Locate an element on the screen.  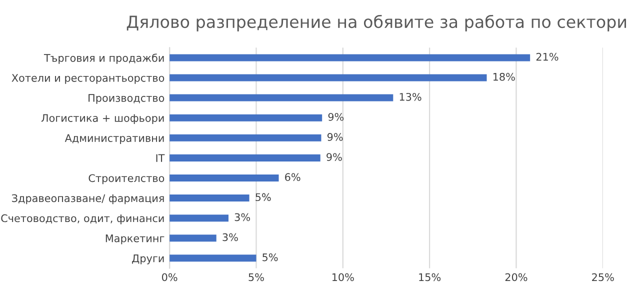
x-tick-label: 10% is located at coordinates (343, 277).